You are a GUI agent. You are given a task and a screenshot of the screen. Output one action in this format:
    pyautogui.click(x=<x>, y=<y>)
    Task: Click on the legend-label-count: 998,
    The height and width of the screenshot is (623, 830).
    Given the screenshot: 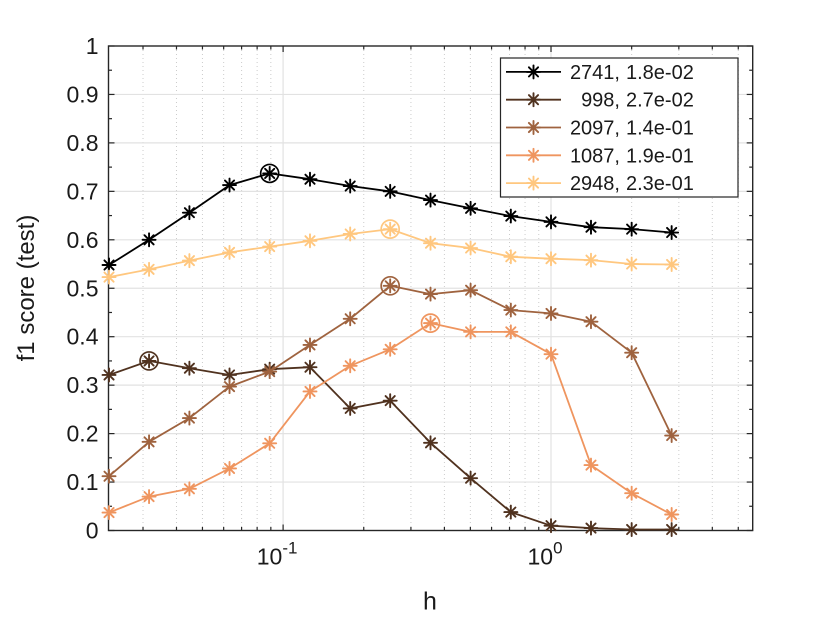 What is the action you would take?
    pyautogui.click(x=600, y=101)
    